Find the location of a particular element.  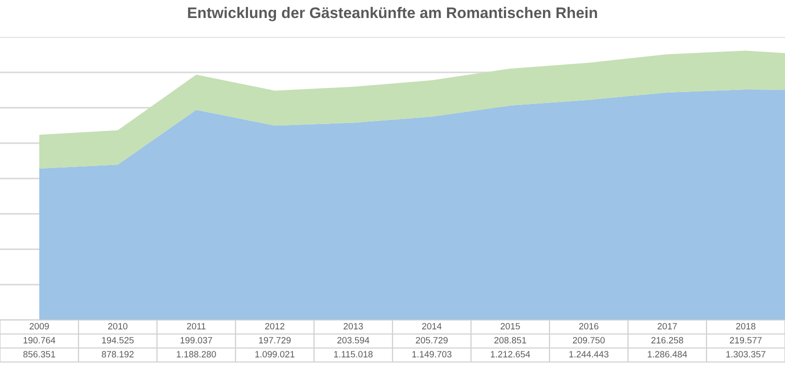

data-label: 1.244.443 is located at coordinates (588, 354).